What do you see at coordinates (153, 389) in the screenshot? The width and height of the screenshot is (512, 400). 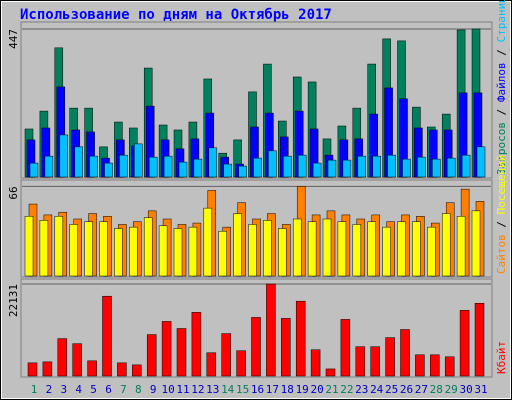 I see `x-tick-label: 9` at bounding box center [153, 389].